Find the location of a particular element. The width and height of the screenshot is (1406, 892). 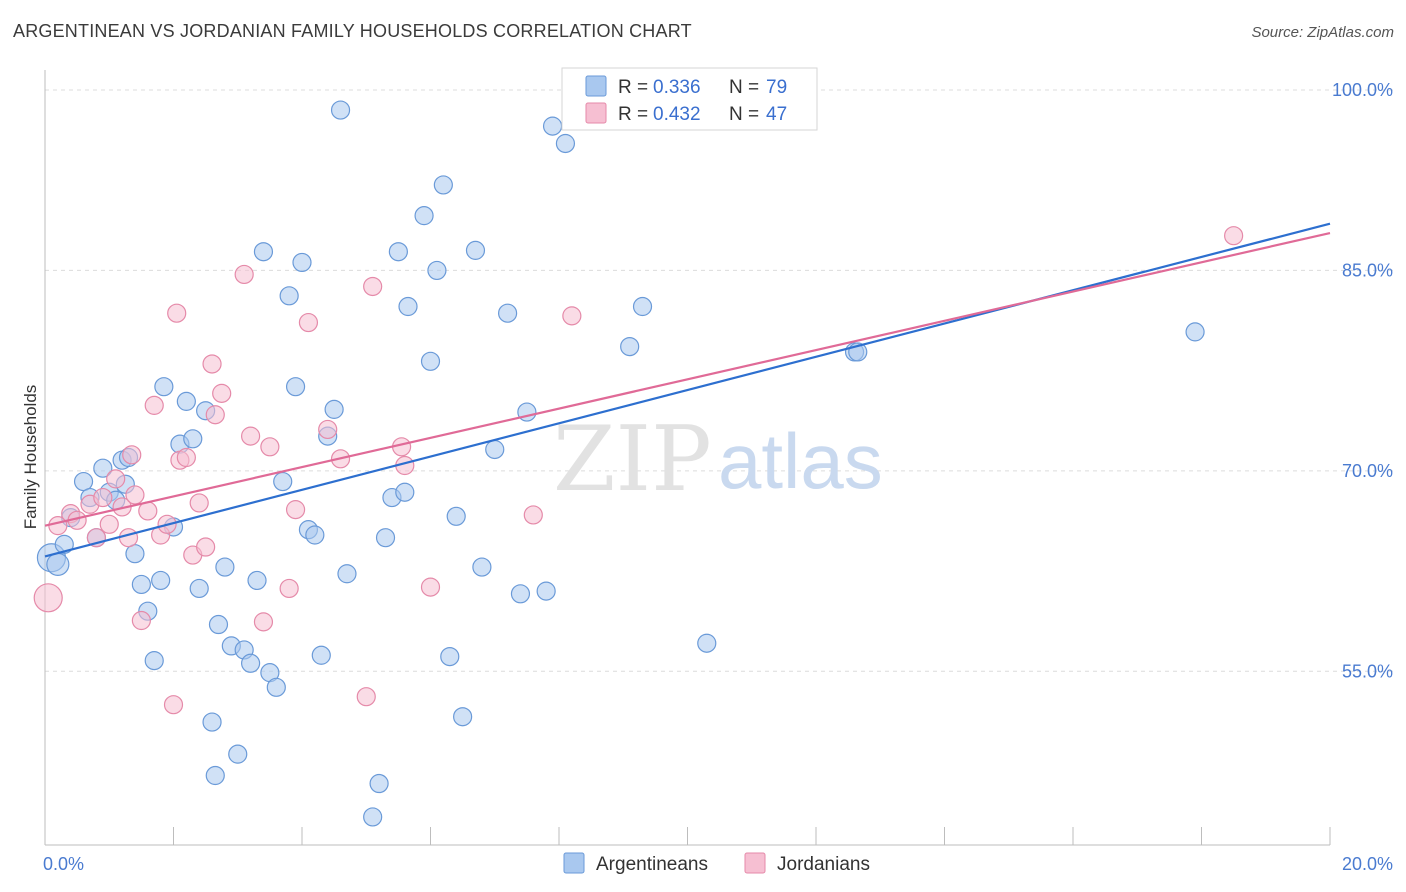

bottom-legend-swatch-argentineans is located at coordinates (574, 863).